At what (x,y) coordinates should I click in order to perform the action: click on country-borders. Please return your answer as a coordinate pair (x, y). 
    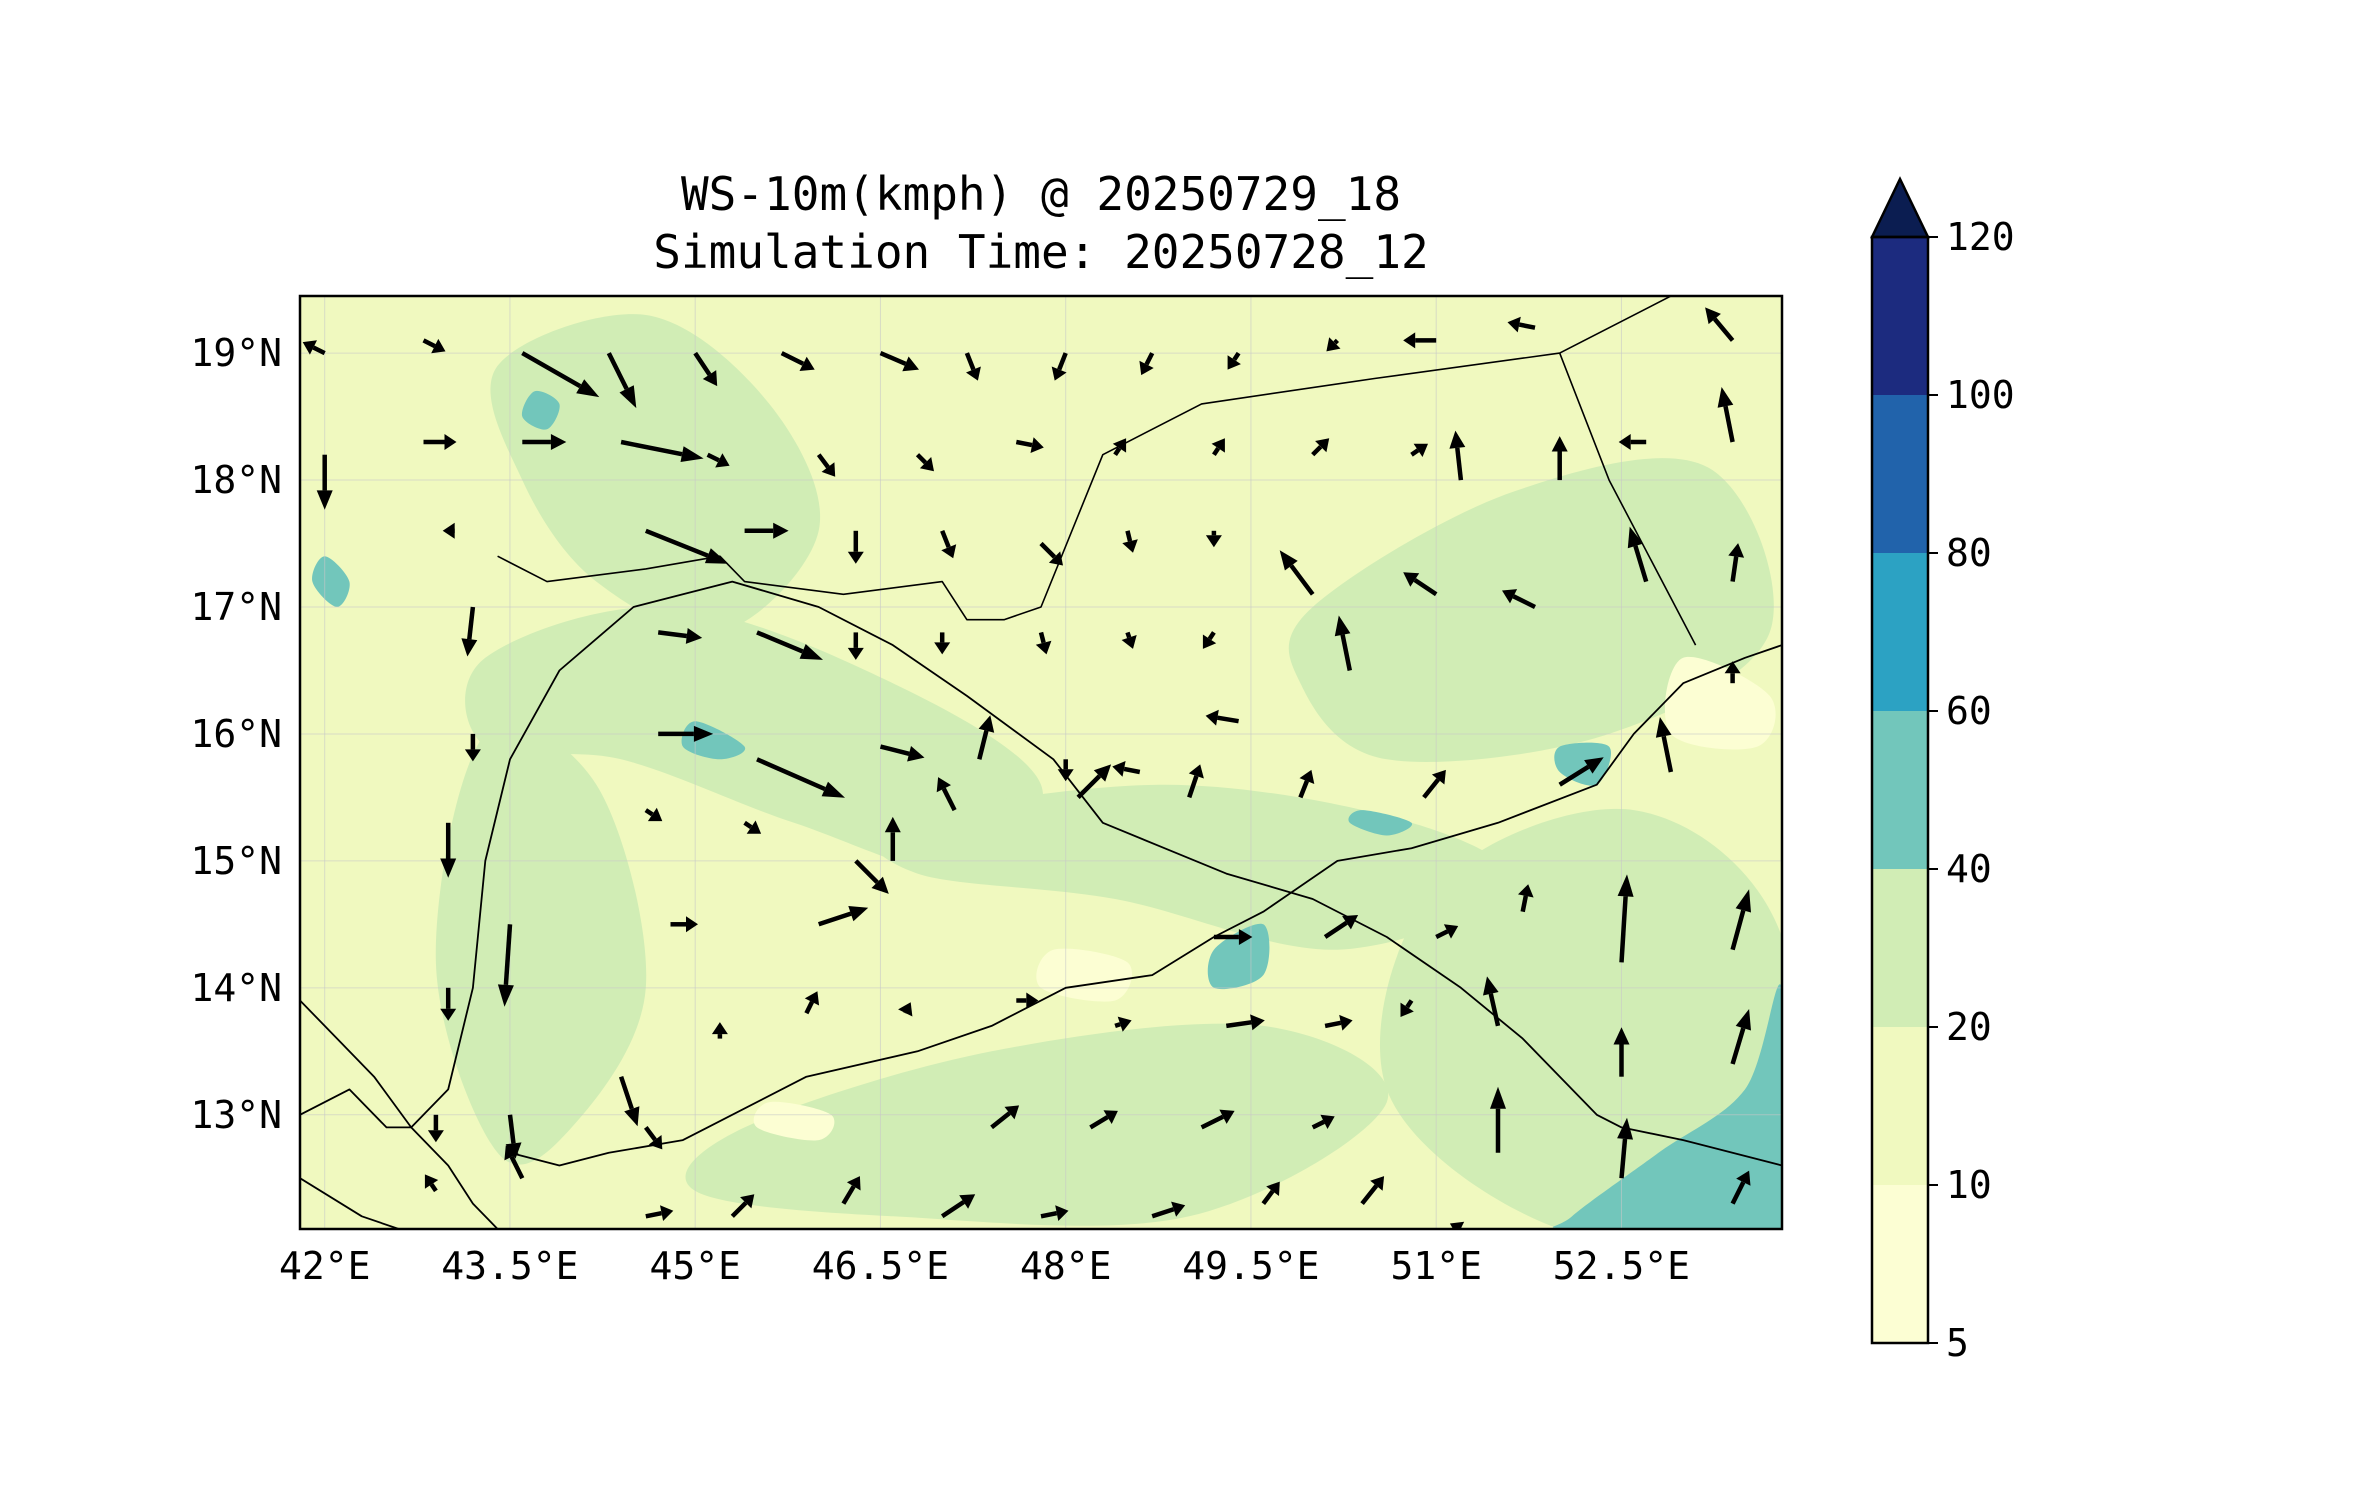
    Looking at the image, I should click on (1097, 471).